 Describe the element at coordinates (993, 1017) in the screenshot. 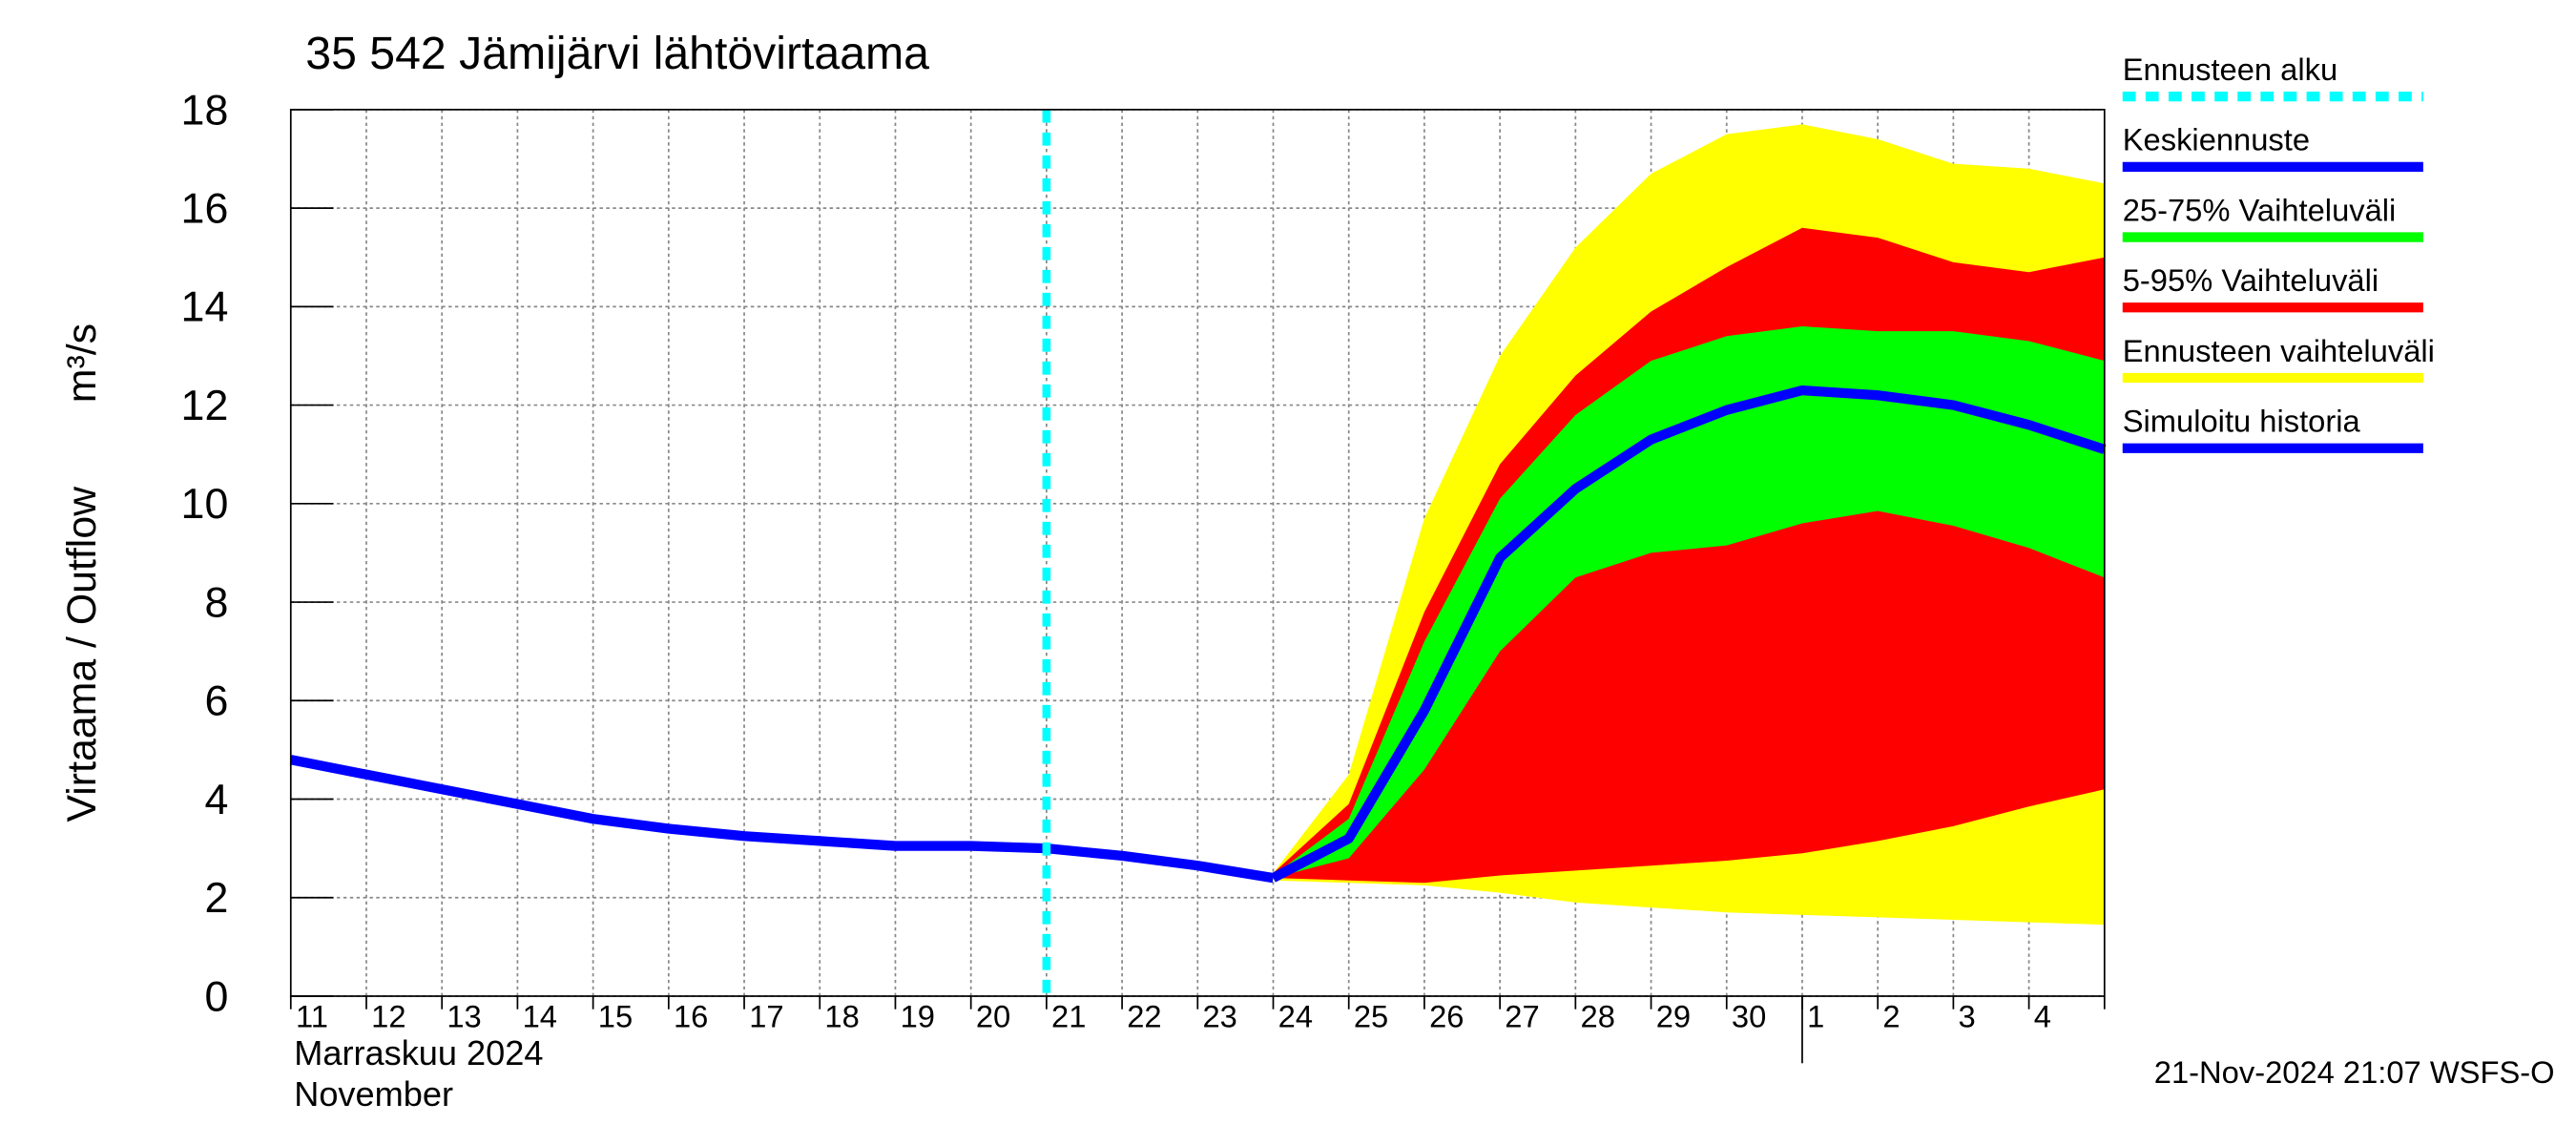

I see `x-tick-label: 20` at that location.